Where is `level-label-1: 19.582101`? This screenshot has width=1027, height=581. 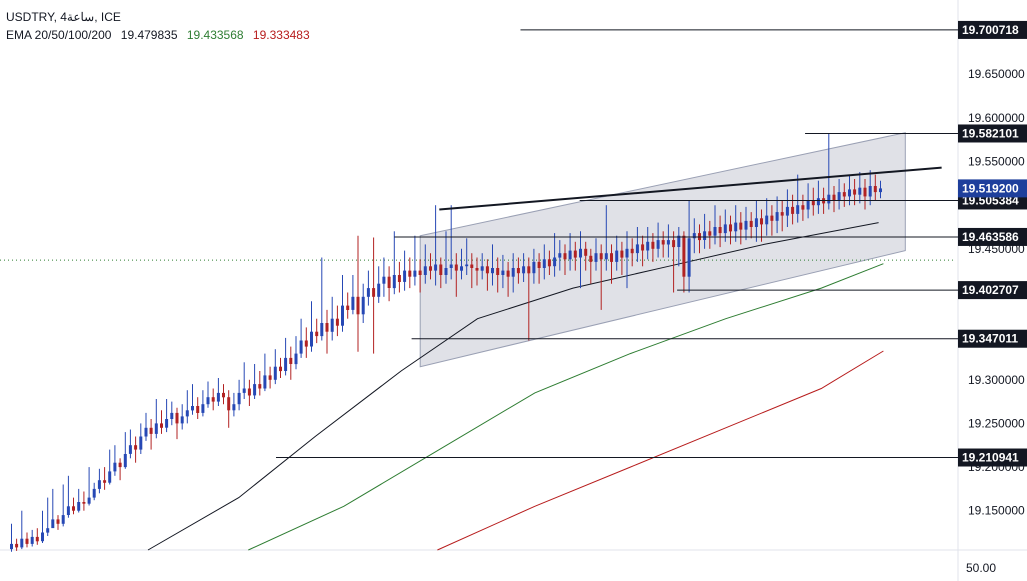
level-label-1: 19.582101 is located at coordinates (990, 133).